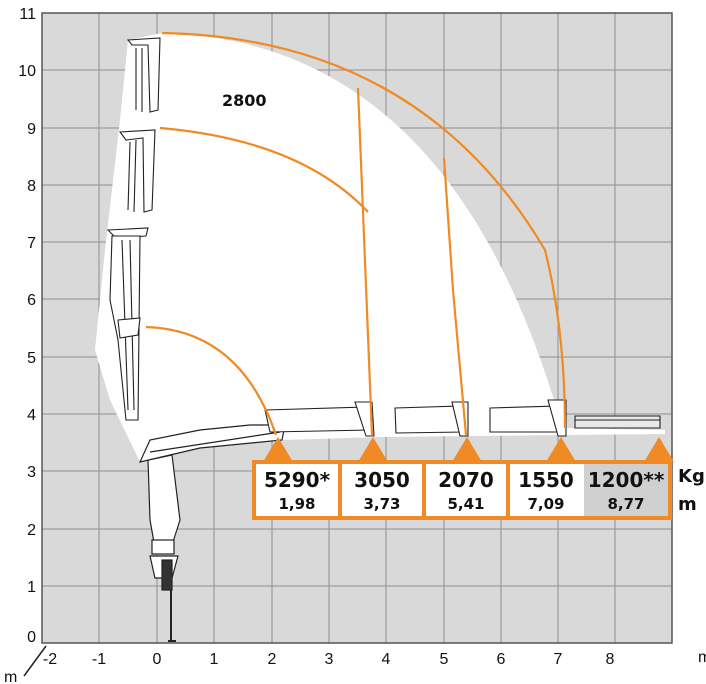 The height and width of the screenshot is (684, 706). I want to click on origin-slash, so click(35, 661).